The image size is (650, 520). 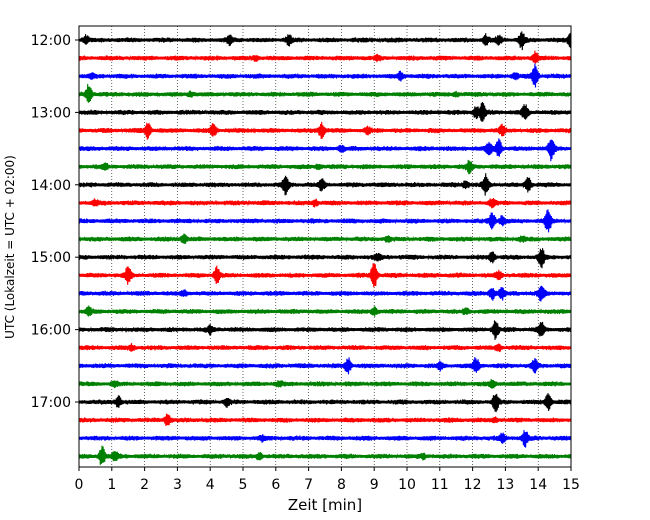 What do you see at coordinates (51, 113) in the screenshot?
I see `y-tick-label-1: 13:00` at bounding box center [51, 113].